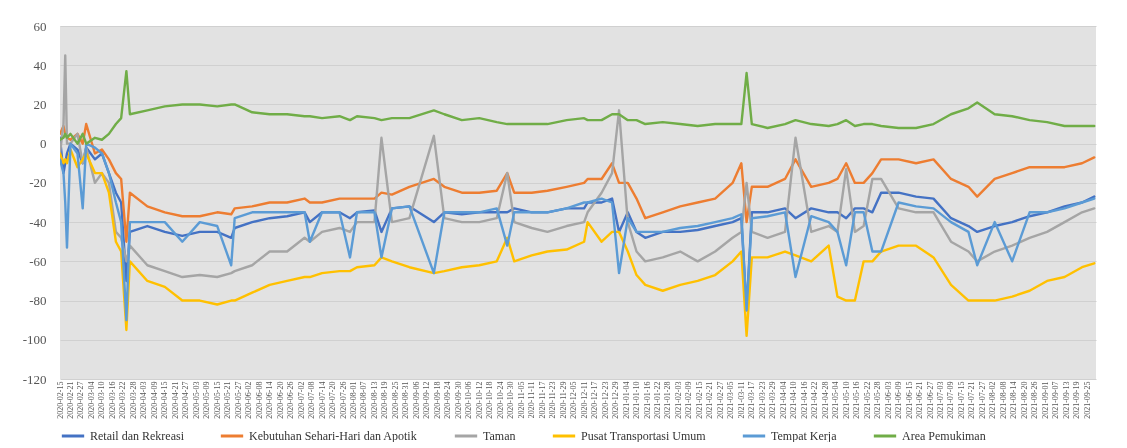 This screenshot has width=1127, height=448. I want to click on x-tick-label: 2020-03-16, so click(112, 400).